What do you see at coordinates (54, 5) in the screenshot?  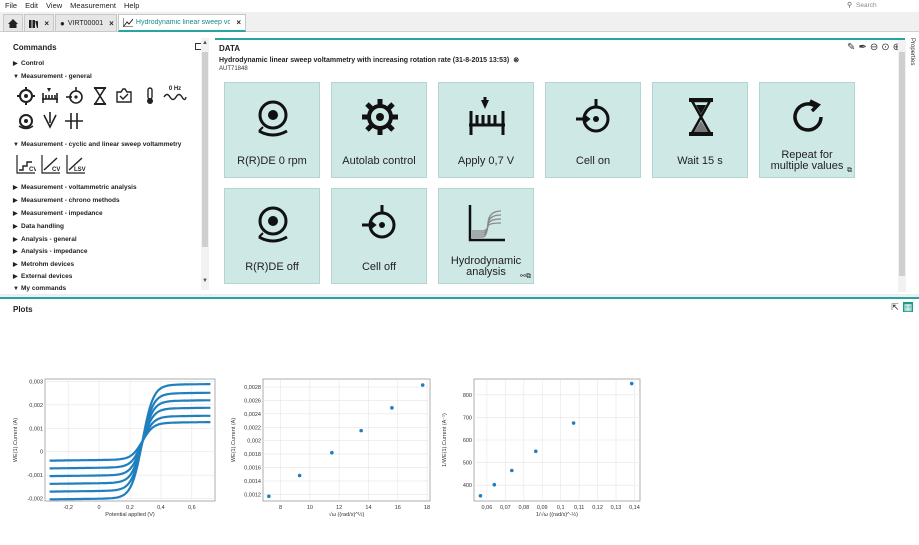 I see `menu-view: View` at bounding box center [54, 5].